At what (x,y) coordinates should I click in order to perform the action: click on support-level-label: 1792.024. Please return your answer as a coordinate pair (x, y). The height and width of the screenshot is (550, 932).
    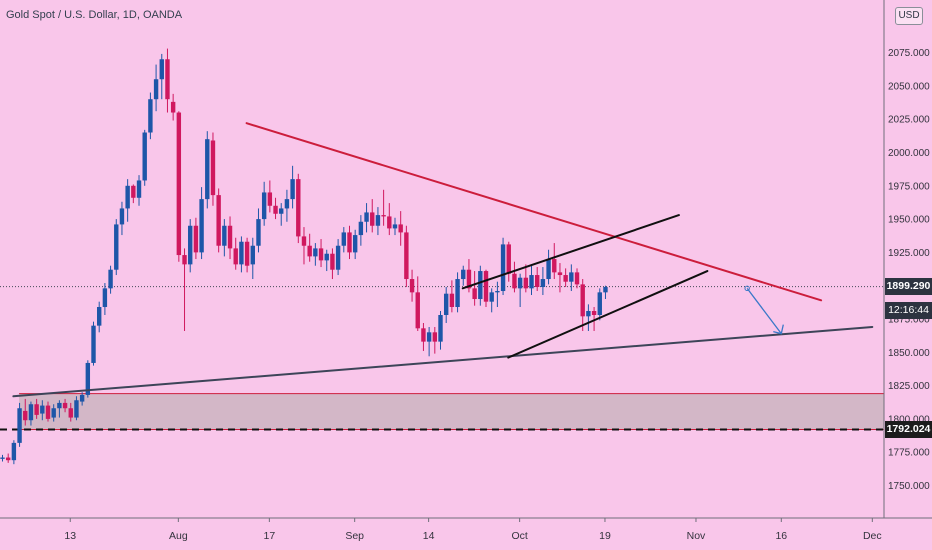
    Looking at the image, I should click on (908, 429).